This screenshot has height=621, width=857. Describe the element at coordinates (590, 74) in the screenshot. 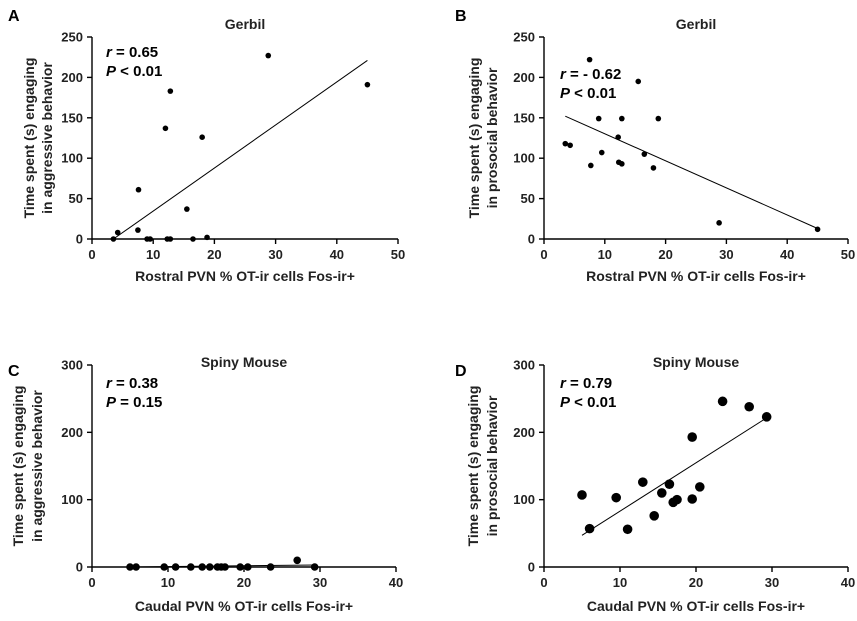

I see `correlation-stat: r = - 0.62` at that location.